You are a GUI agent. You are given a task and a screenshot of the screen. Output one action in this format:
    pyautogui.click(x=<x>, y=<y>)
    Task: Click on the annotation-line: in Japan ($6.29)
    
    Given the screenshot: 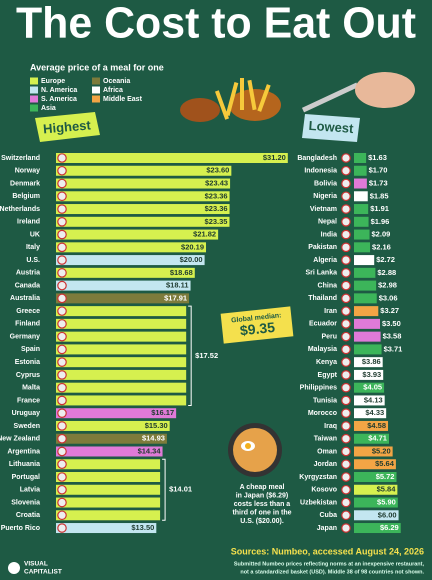 What is the action you would take?
    pyautogui.click(x=262, y=495)
    